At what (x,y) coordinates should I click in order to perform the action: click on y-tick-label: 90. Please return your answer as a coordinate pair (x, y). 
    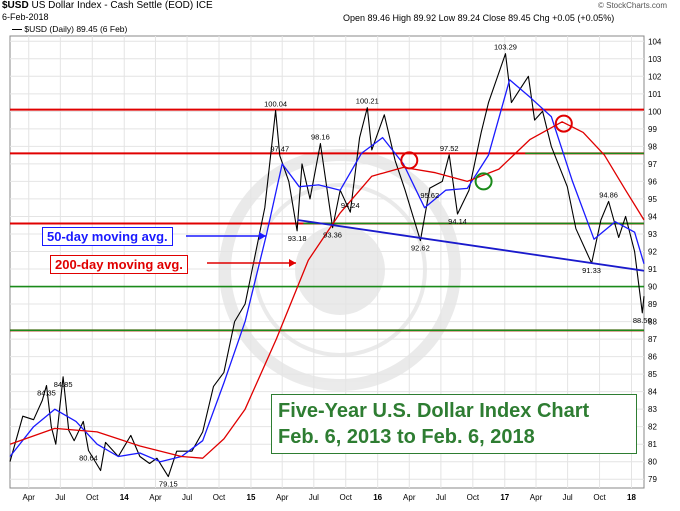
    Looking at the image, I should click on (652, 287).